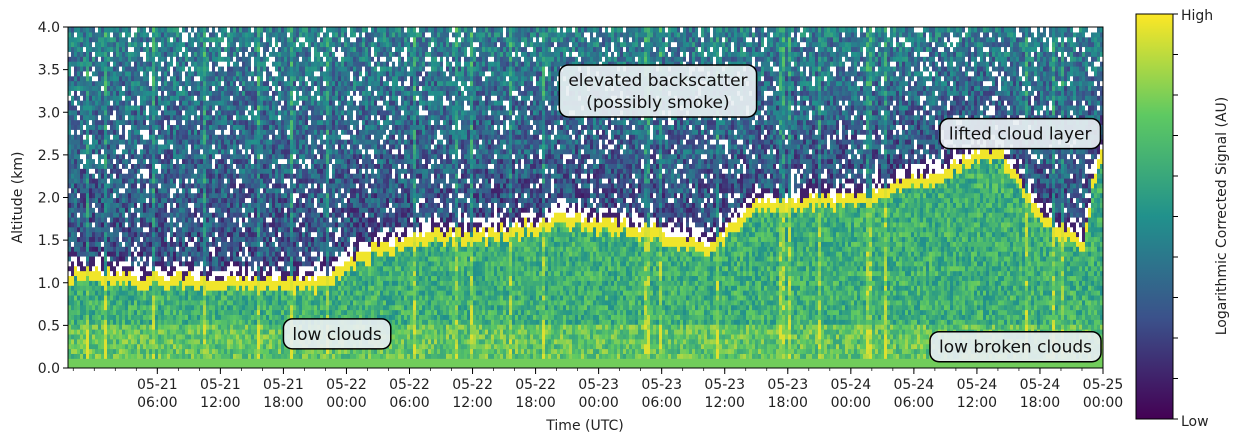 The height and width of the screenshot is (436, 1241). I want to click on annotation-text: (possibly smoke), so click(657, 103).